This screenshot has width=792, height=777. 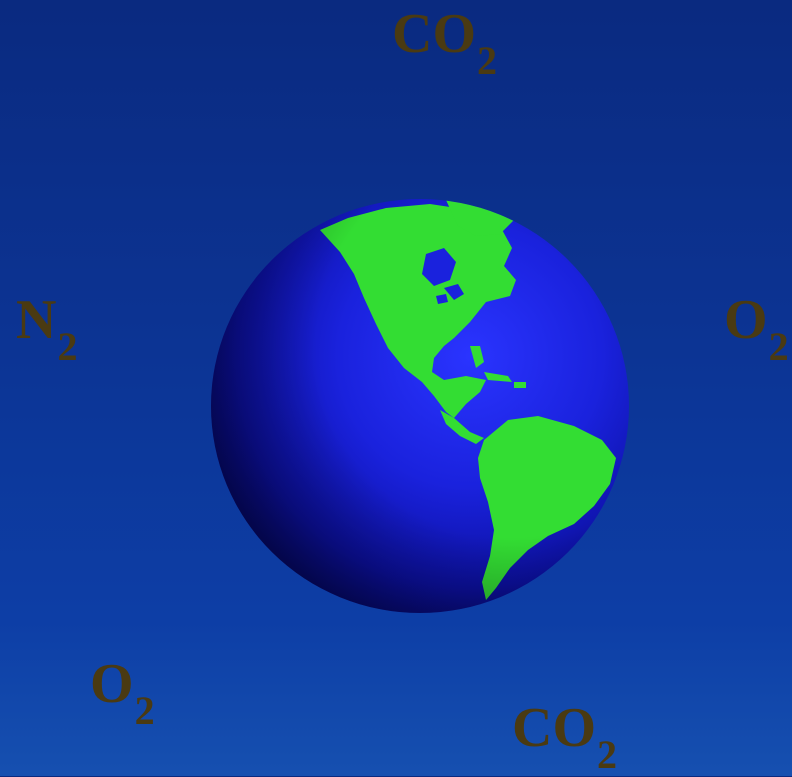 I want to click on co2-label-top: CO2, so click(x=444, y=42).